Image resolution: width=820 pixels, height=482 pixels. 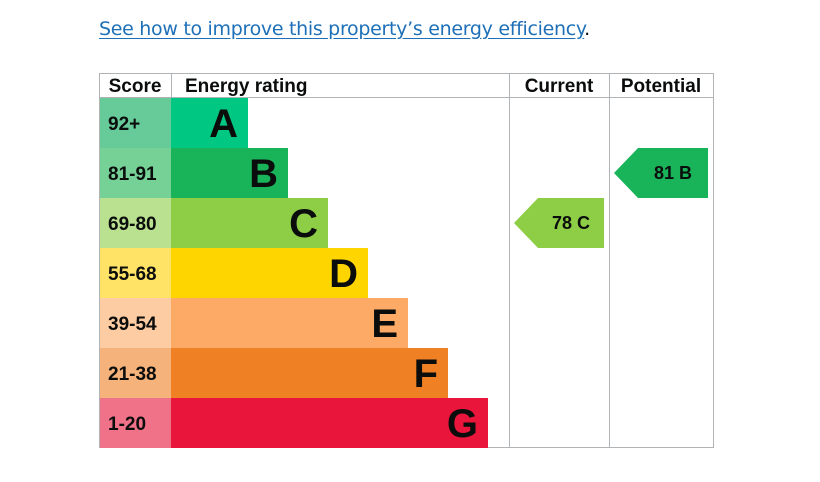 I want to click on potential-rating-arrow-shape, so click(x=661, y=173).